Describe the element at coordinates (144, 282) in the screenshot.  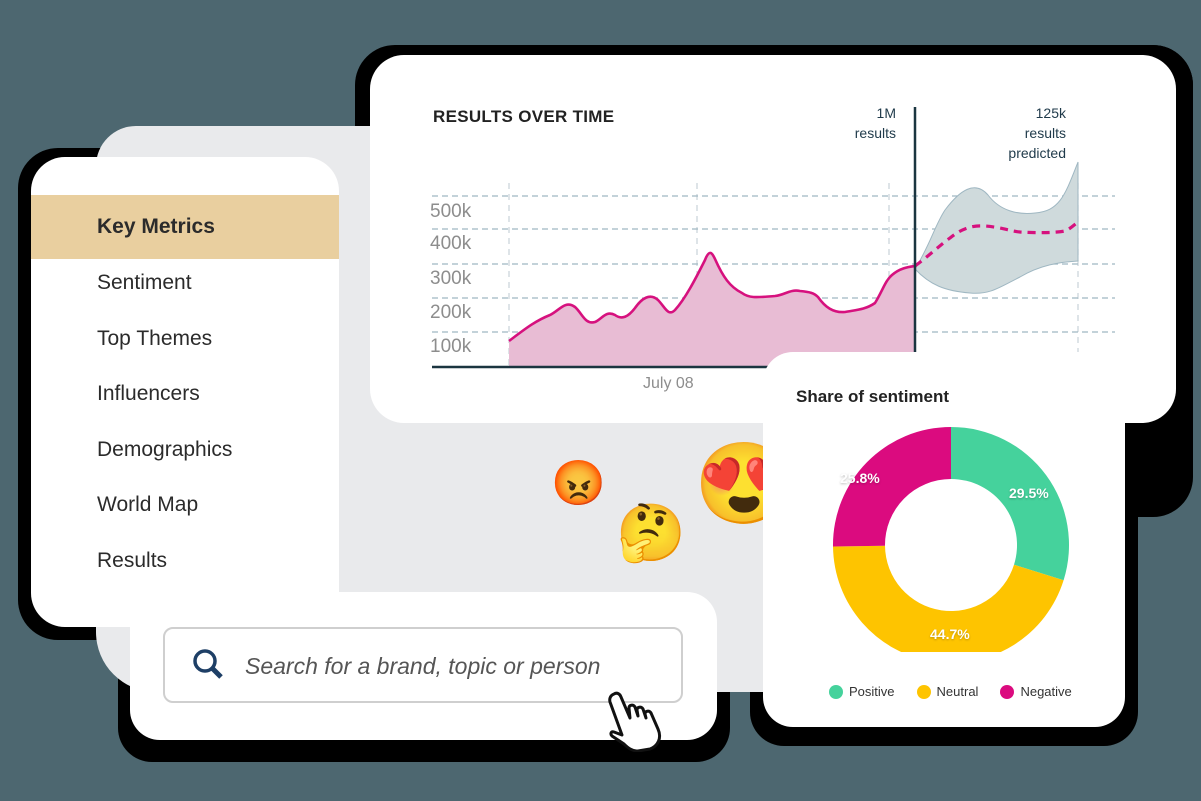
I see `sidebar-item-sentiment: Sentiment` at that location.